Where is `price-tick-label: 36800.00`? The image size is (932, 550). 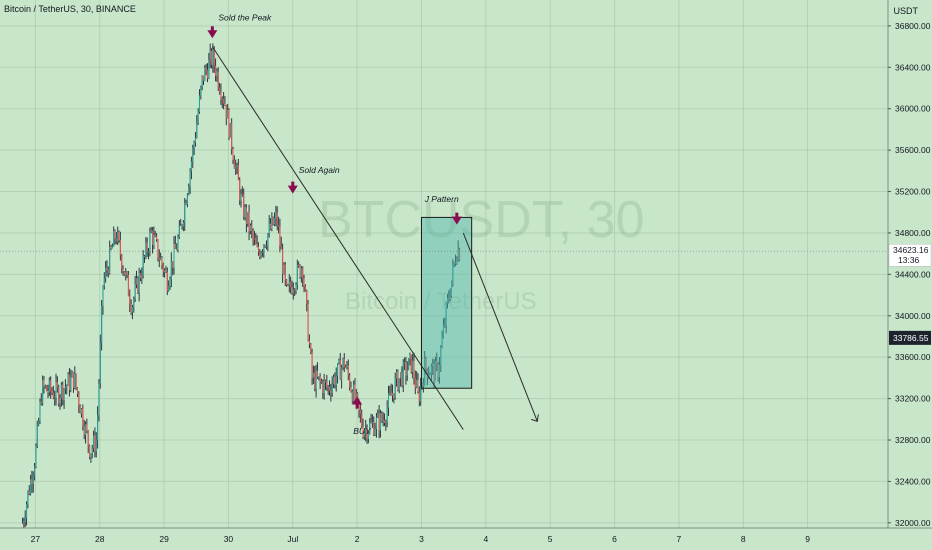 price-tick-label: 36800.00 is located at coordinates (913, 26).